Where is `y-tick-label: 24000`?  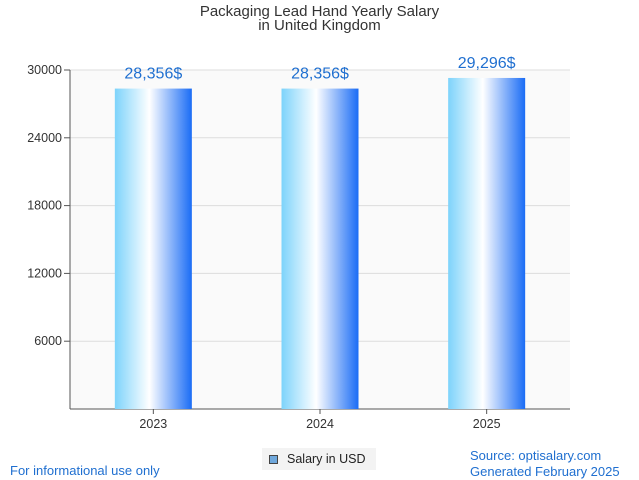 y-tick-label: 24000 is located at coordinates (44, 138).